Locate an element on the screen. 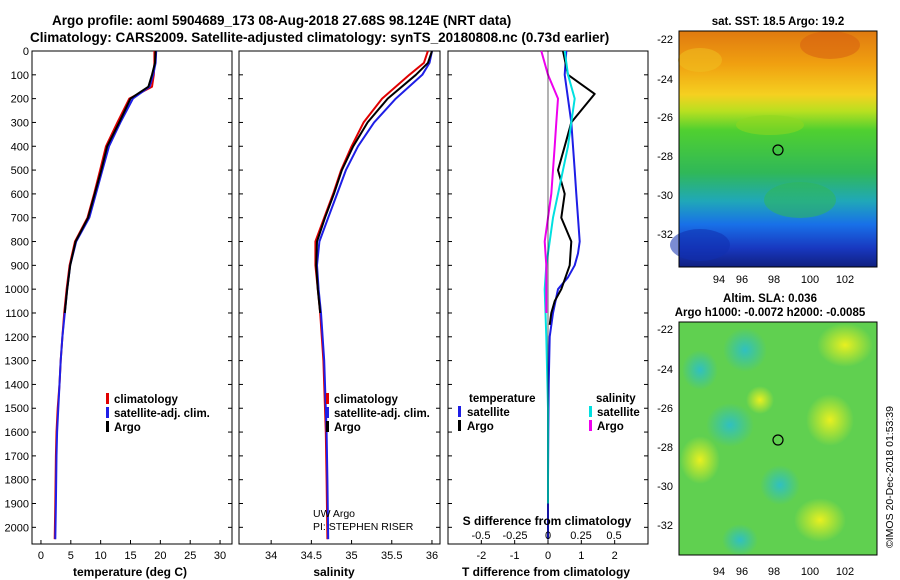 Image resolution: width=900 pixels, height=580 pixels. sst-front is located at coordinates (770, 125).